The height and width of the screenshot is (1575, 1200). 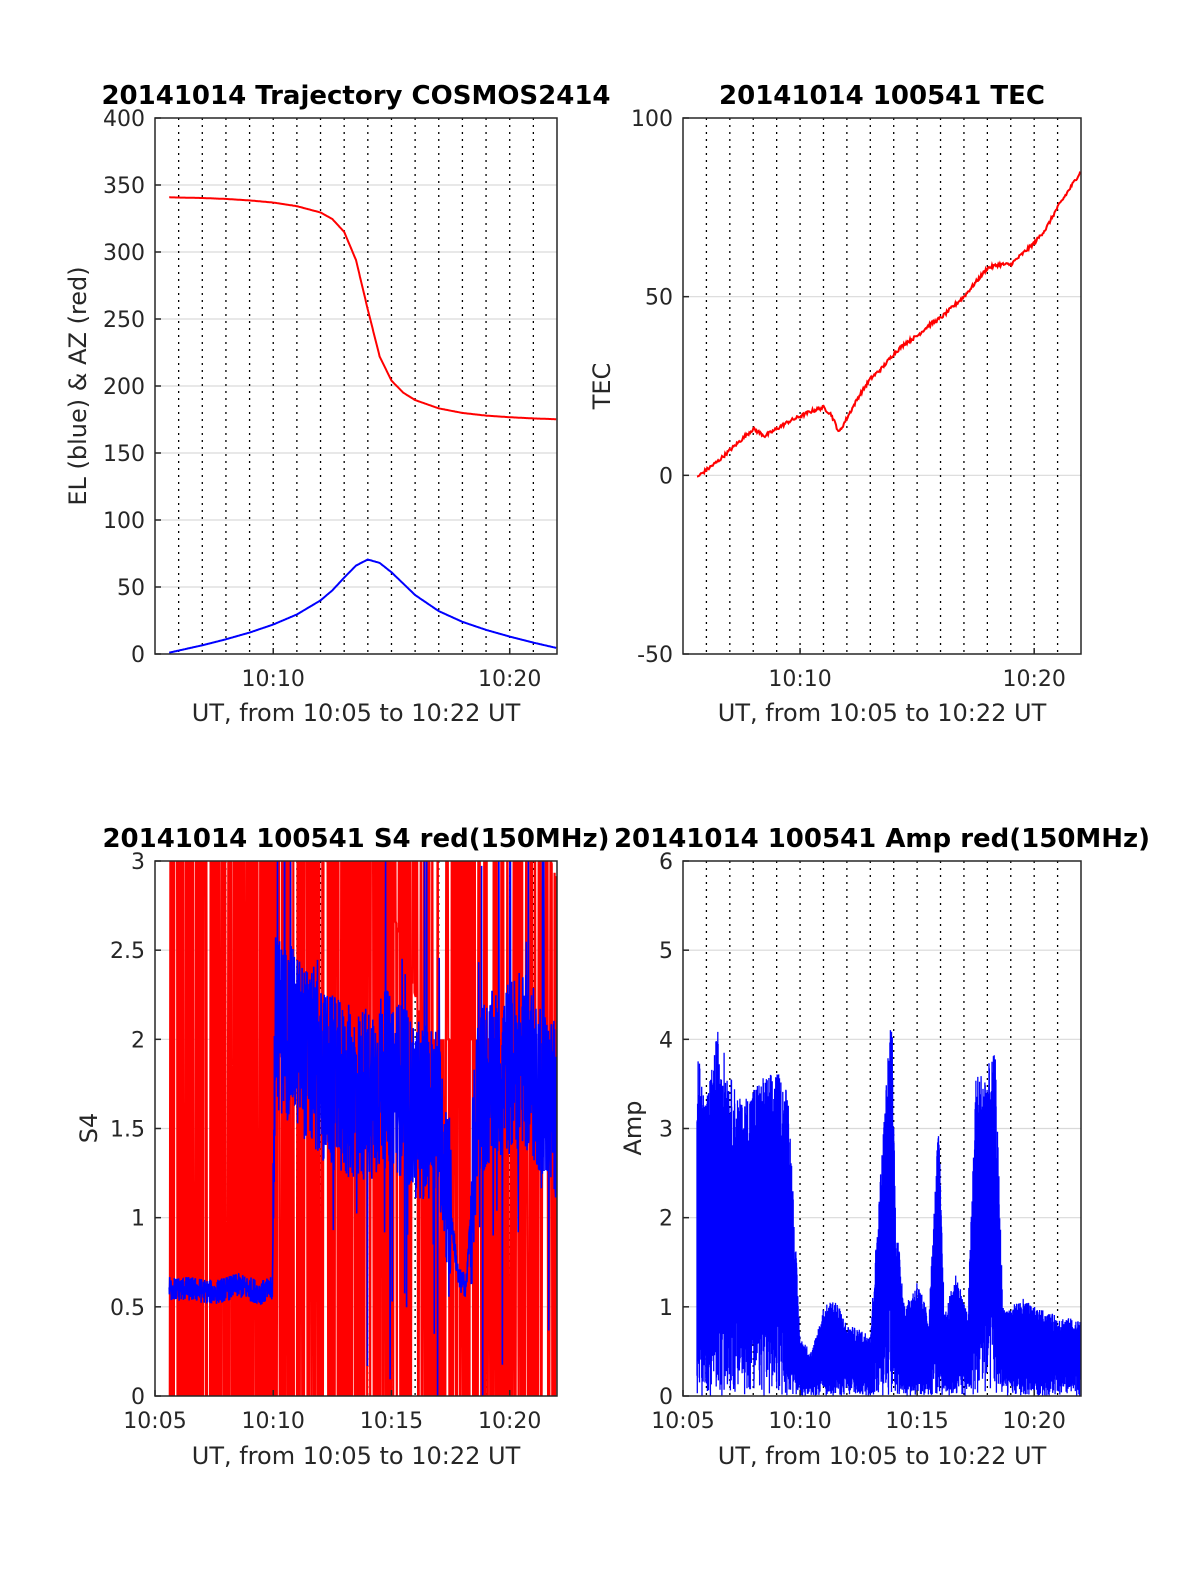 I want to click on amp-xtick-label: 10:20, so click(x=1033, y=1421).